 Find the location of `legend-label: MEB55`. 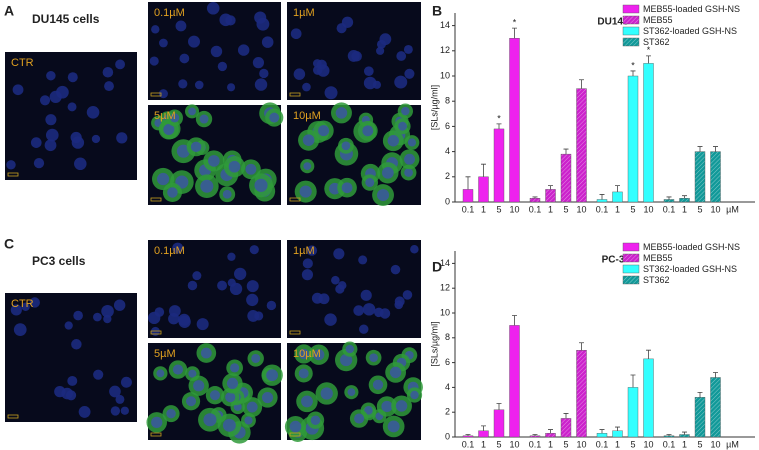

legend-label: MEB55 is located at coordinates (658, 20).